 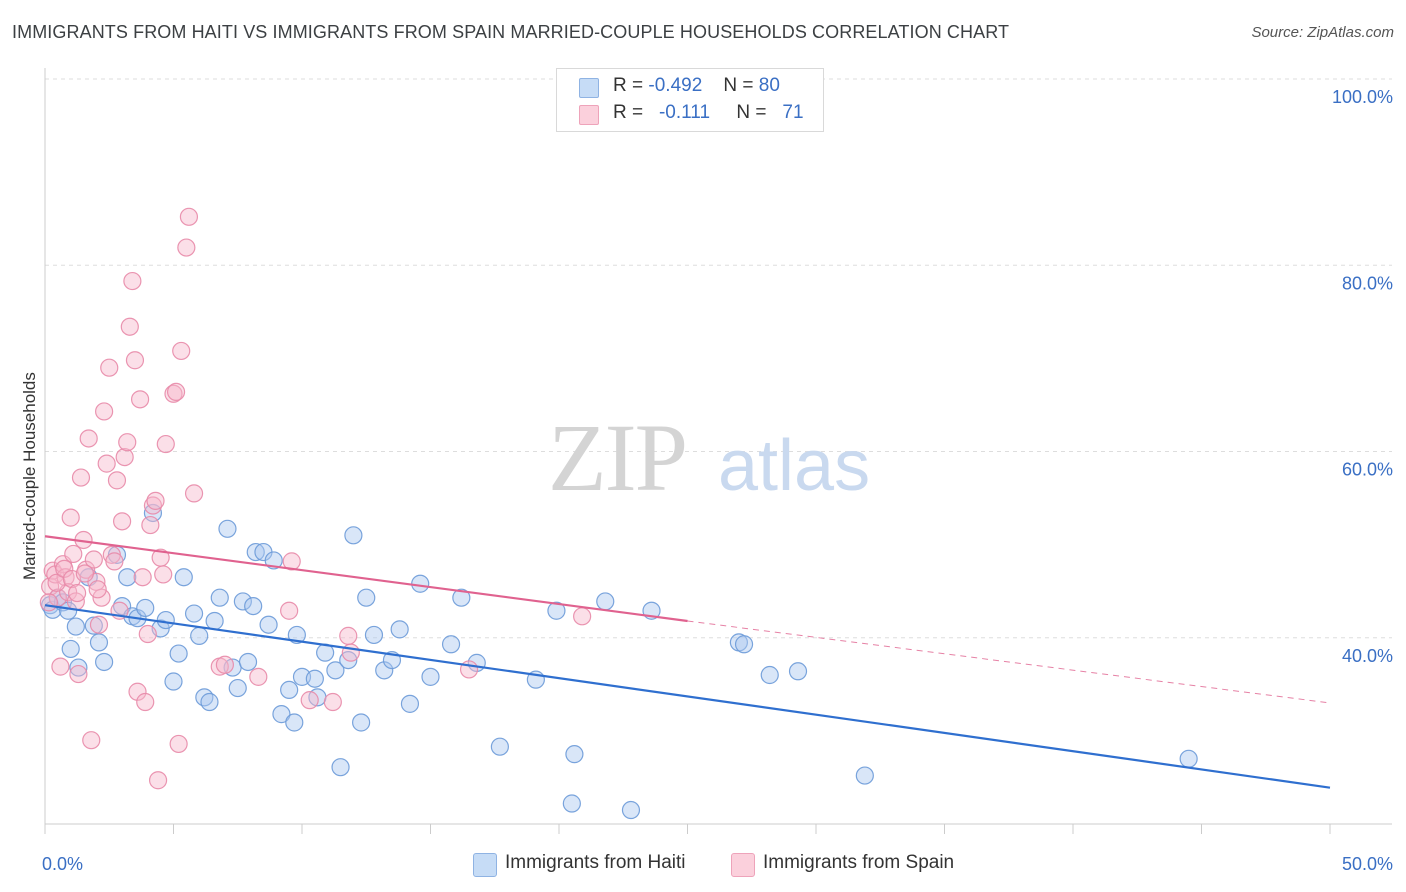 I want to click on legend-r-haiti: -0.492, so click(x=675, y=85).